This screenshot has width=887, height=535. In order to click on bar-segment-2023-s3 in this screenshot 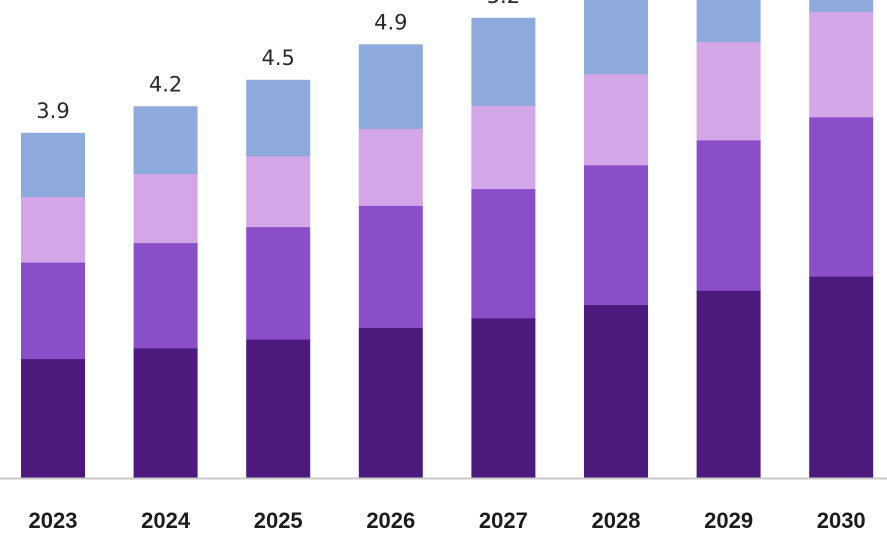, I will do `click(53, 229)`.